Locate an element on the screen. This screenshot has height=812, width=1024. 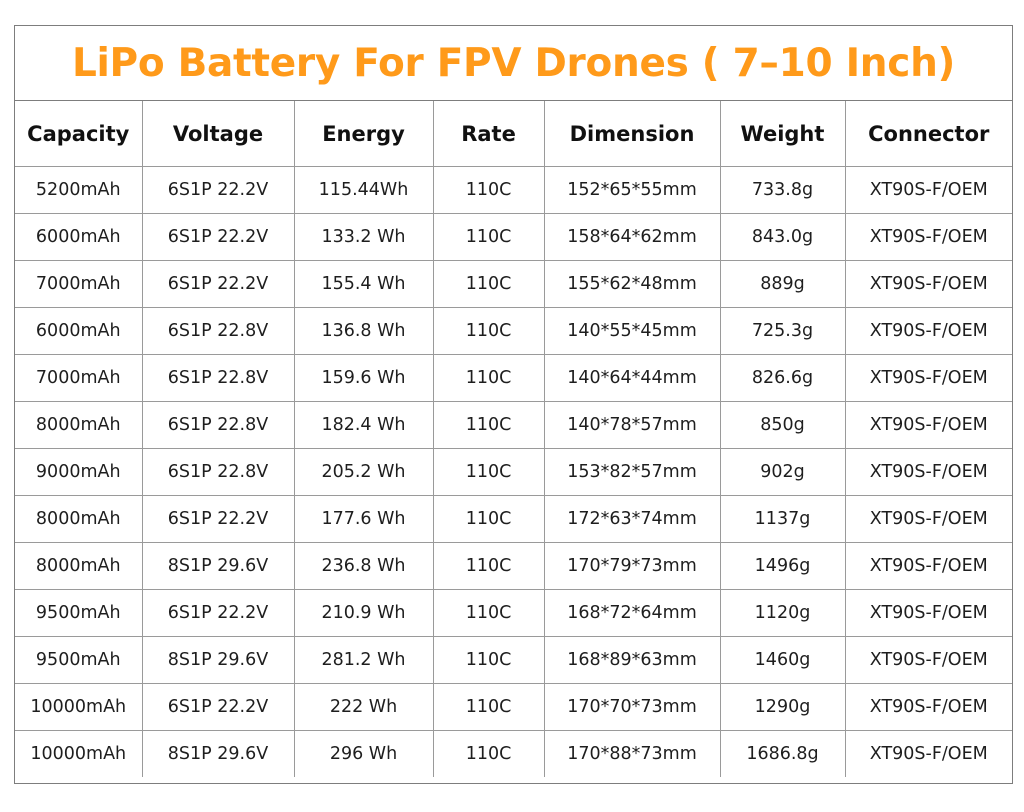
cell-energy: 205.2 Wh is located at coordinates (364, 472).